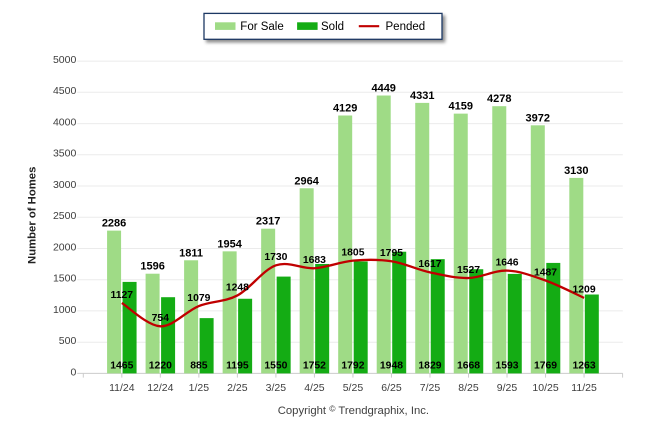  What do you see at coordinates (65, 279) in the screenshot?
I see `svg-text: 1500` at bounding box center [65, 279].